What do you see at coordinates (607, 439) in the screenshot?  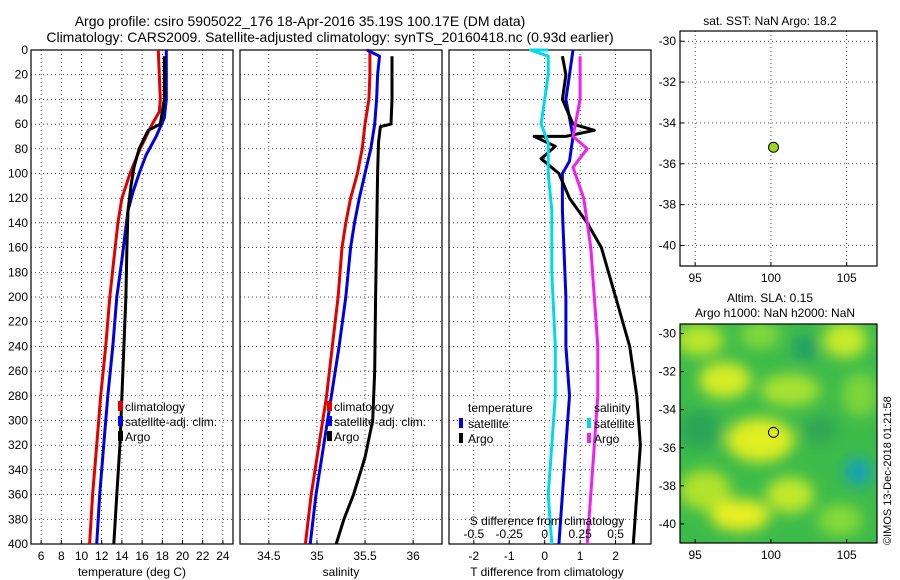 I see `legend-label-s-argo: Argo` at bounding box center [607, 439].